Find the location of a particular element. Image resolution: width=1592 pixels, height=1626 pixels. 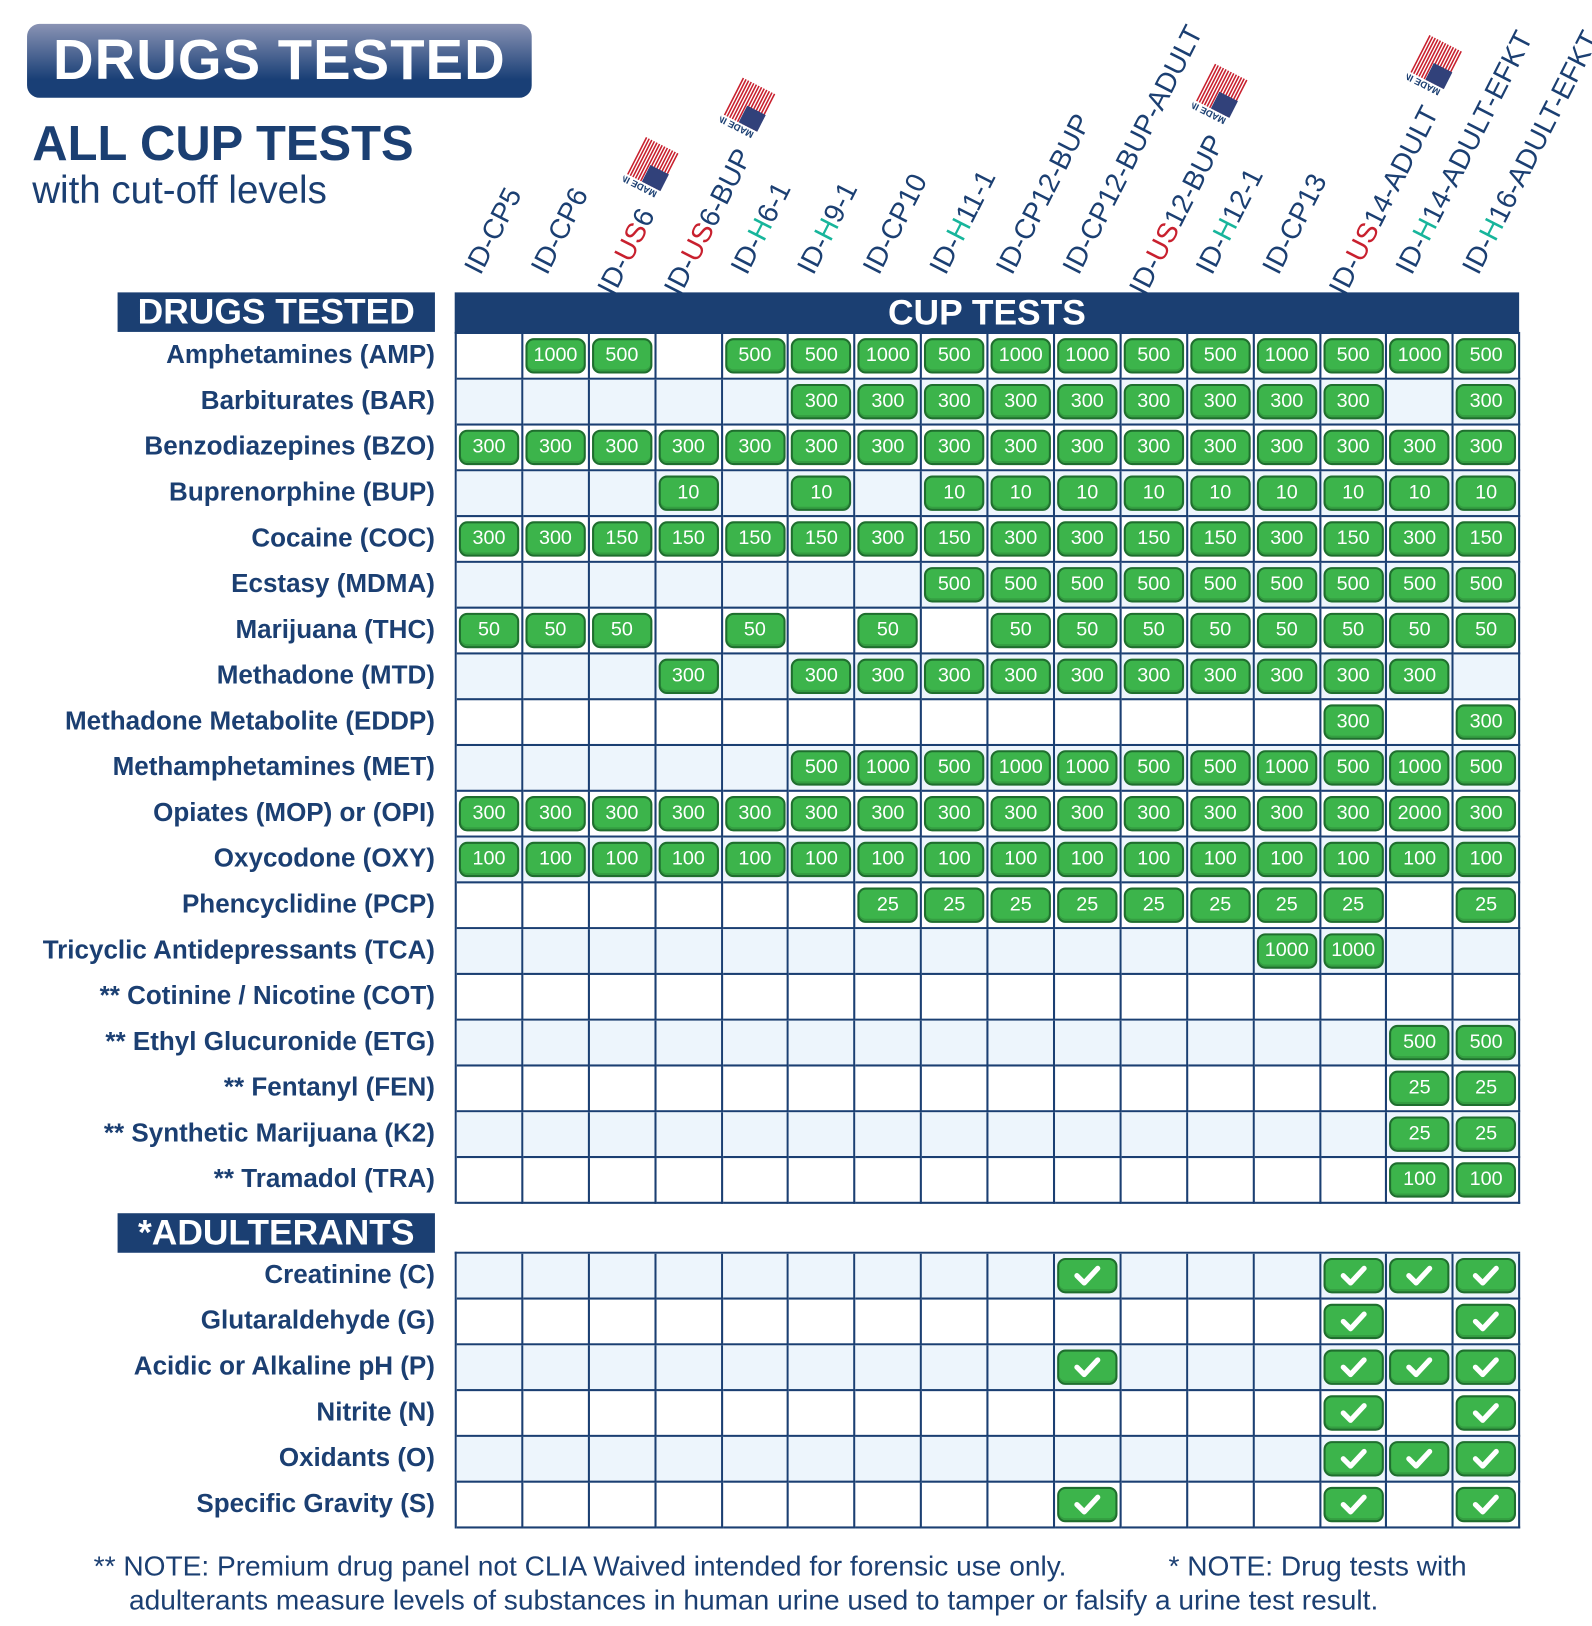

cutoff-badge: 10 is located at coordinates (1220, 493).